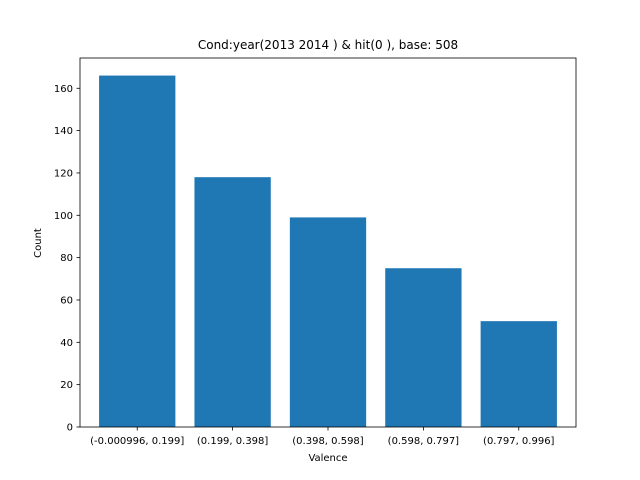 The image size is (640, 480). Describe the element at coordinates (328, 441) in the screenshot. I see `x-tick-label: (0.398, 0.598]` at that location.